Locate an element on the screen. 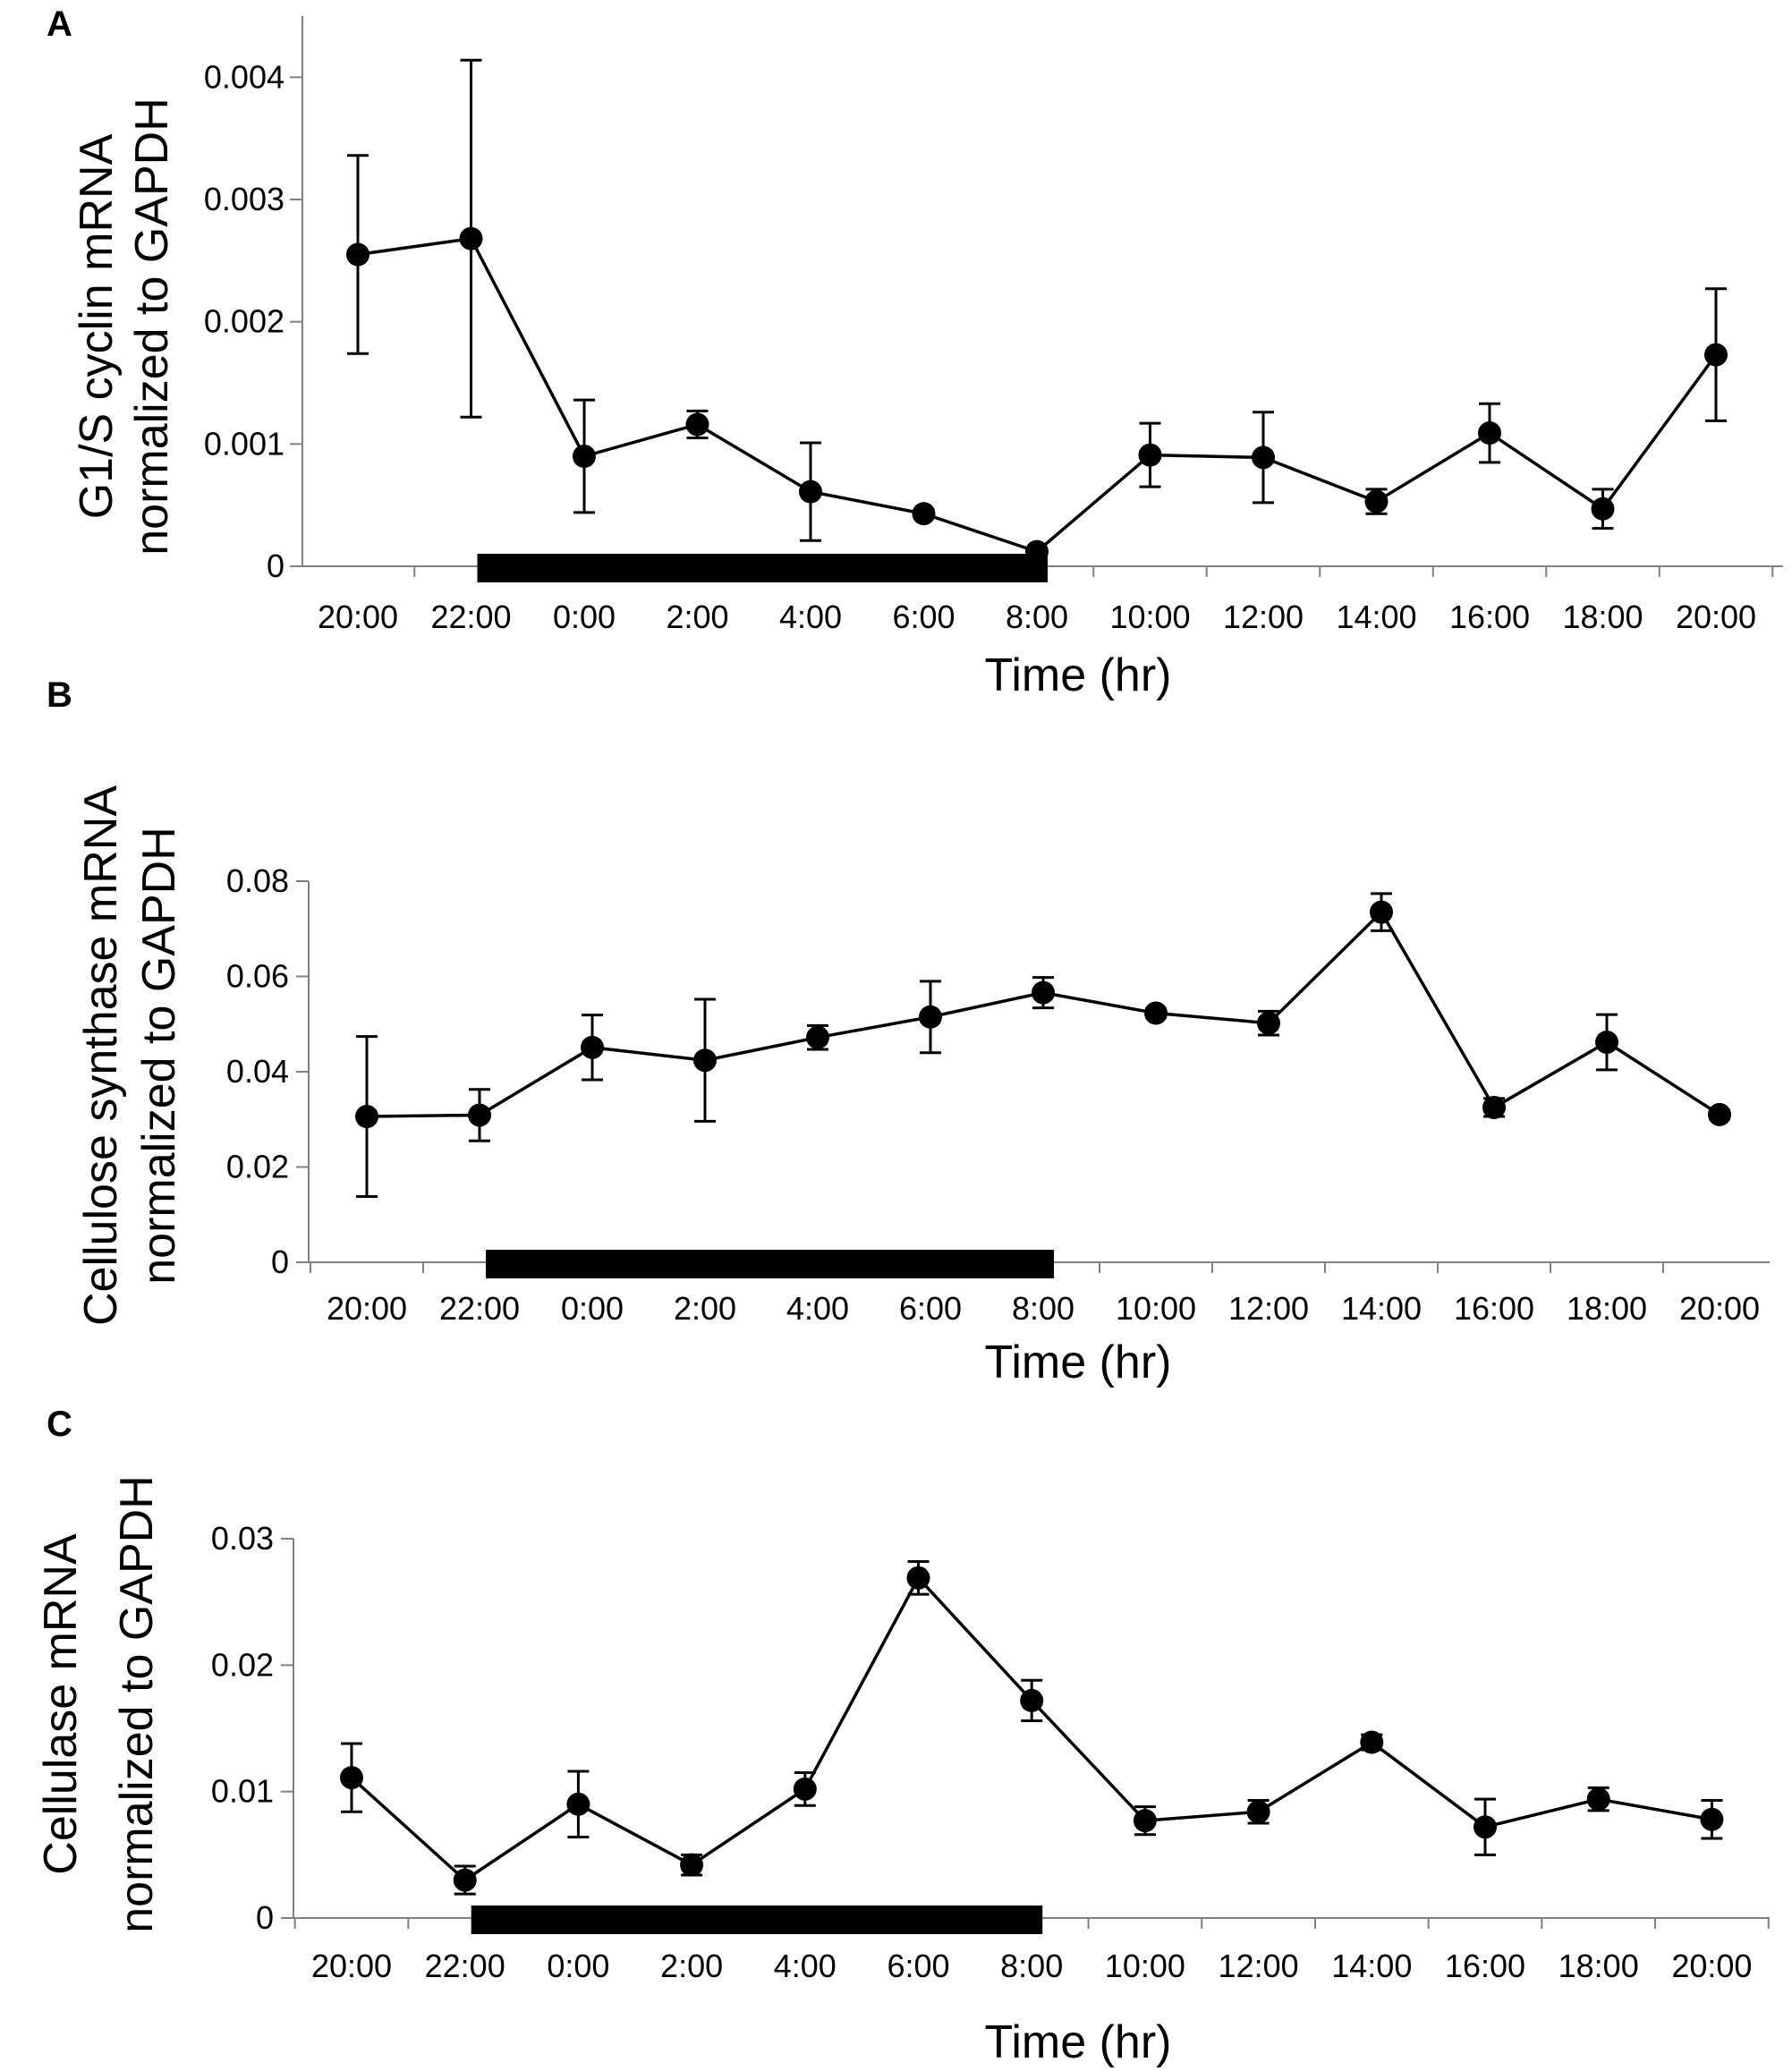  panel-a-y-tick-label: 0 is located at coordinates (276, 565).